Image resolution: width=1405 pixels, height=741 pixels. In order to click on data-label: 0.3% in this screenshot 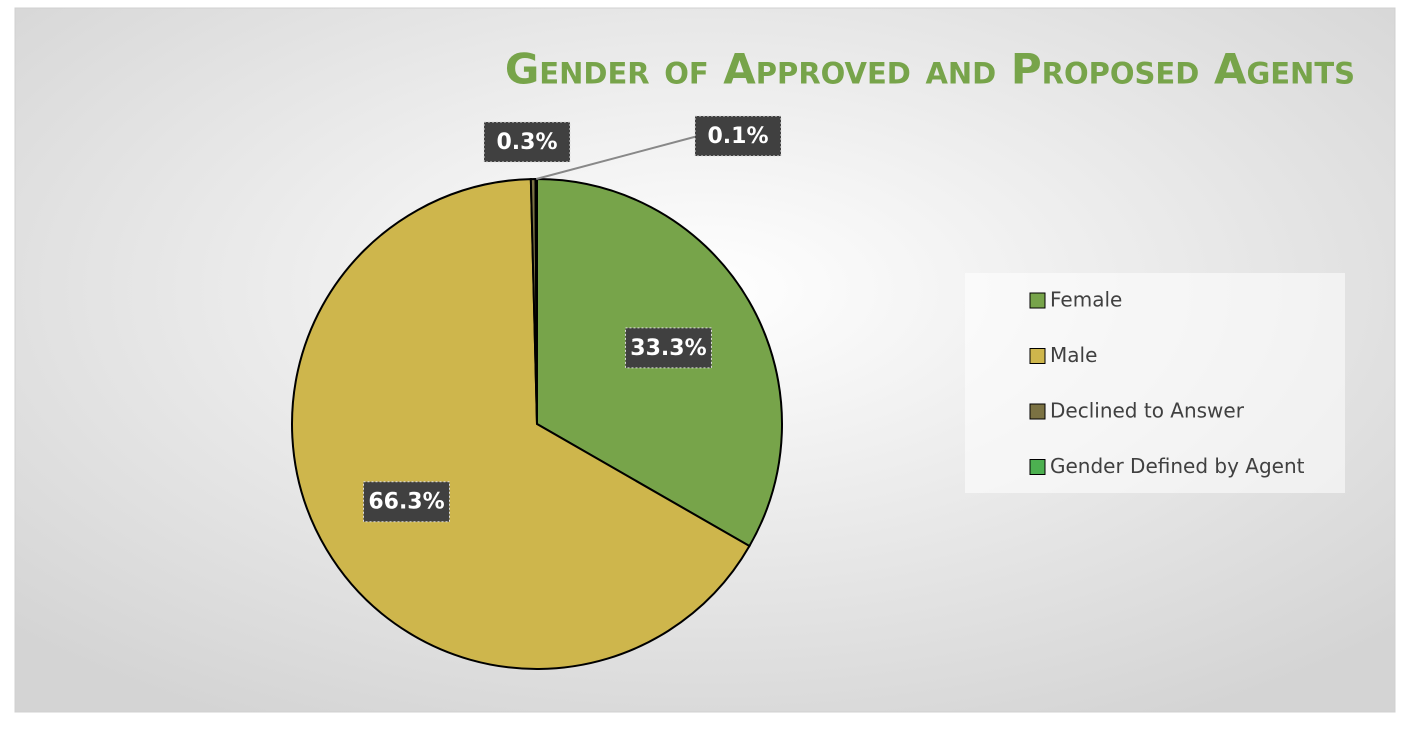, I will do `click(526, 142)`.